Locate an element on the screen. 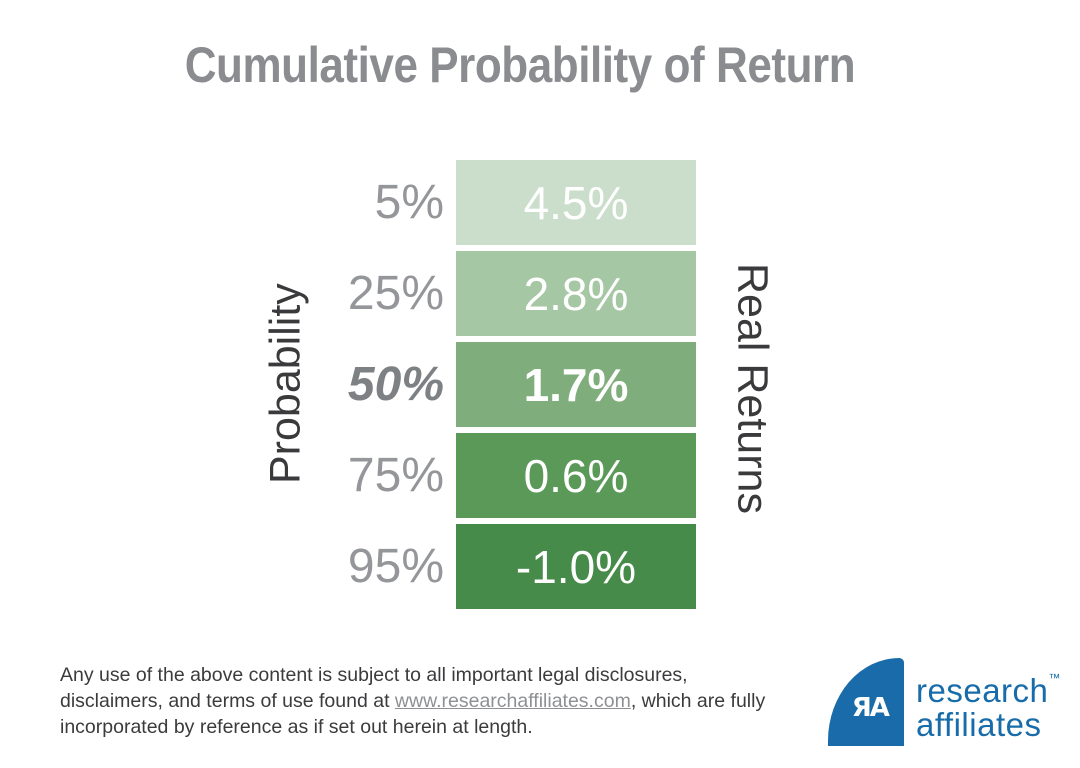 Image resolution: width=1080 pixels, height=768 pixels. probability-label: 5% is located at coordinates (409, 202).